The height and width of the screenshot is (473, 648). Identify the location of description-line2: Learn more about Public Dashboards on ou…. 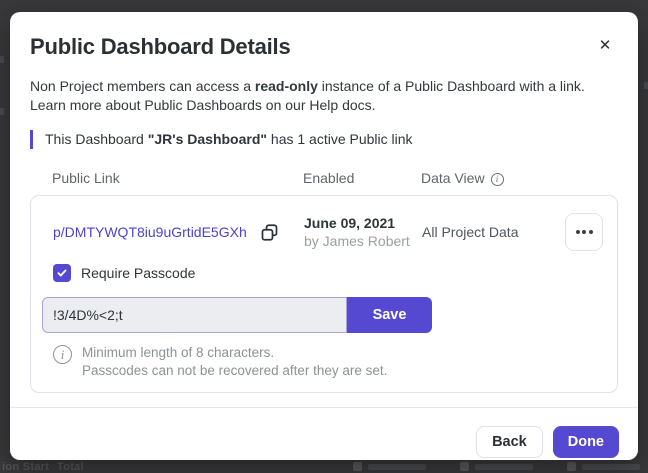
(203, 105).